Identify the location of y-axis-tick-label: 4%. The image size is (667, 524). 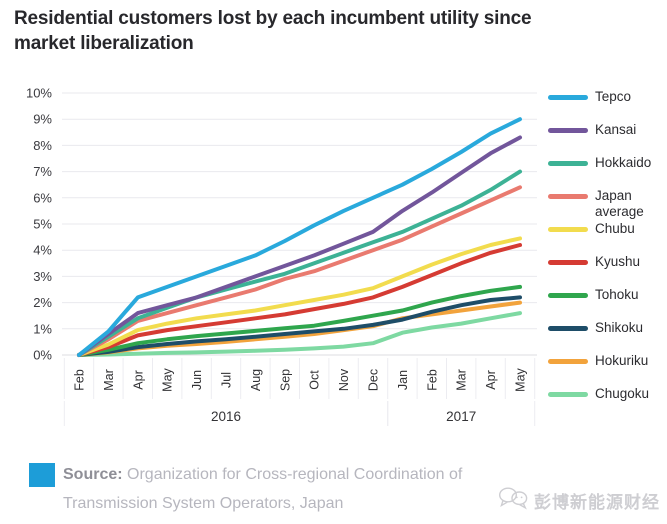
(42, 250).